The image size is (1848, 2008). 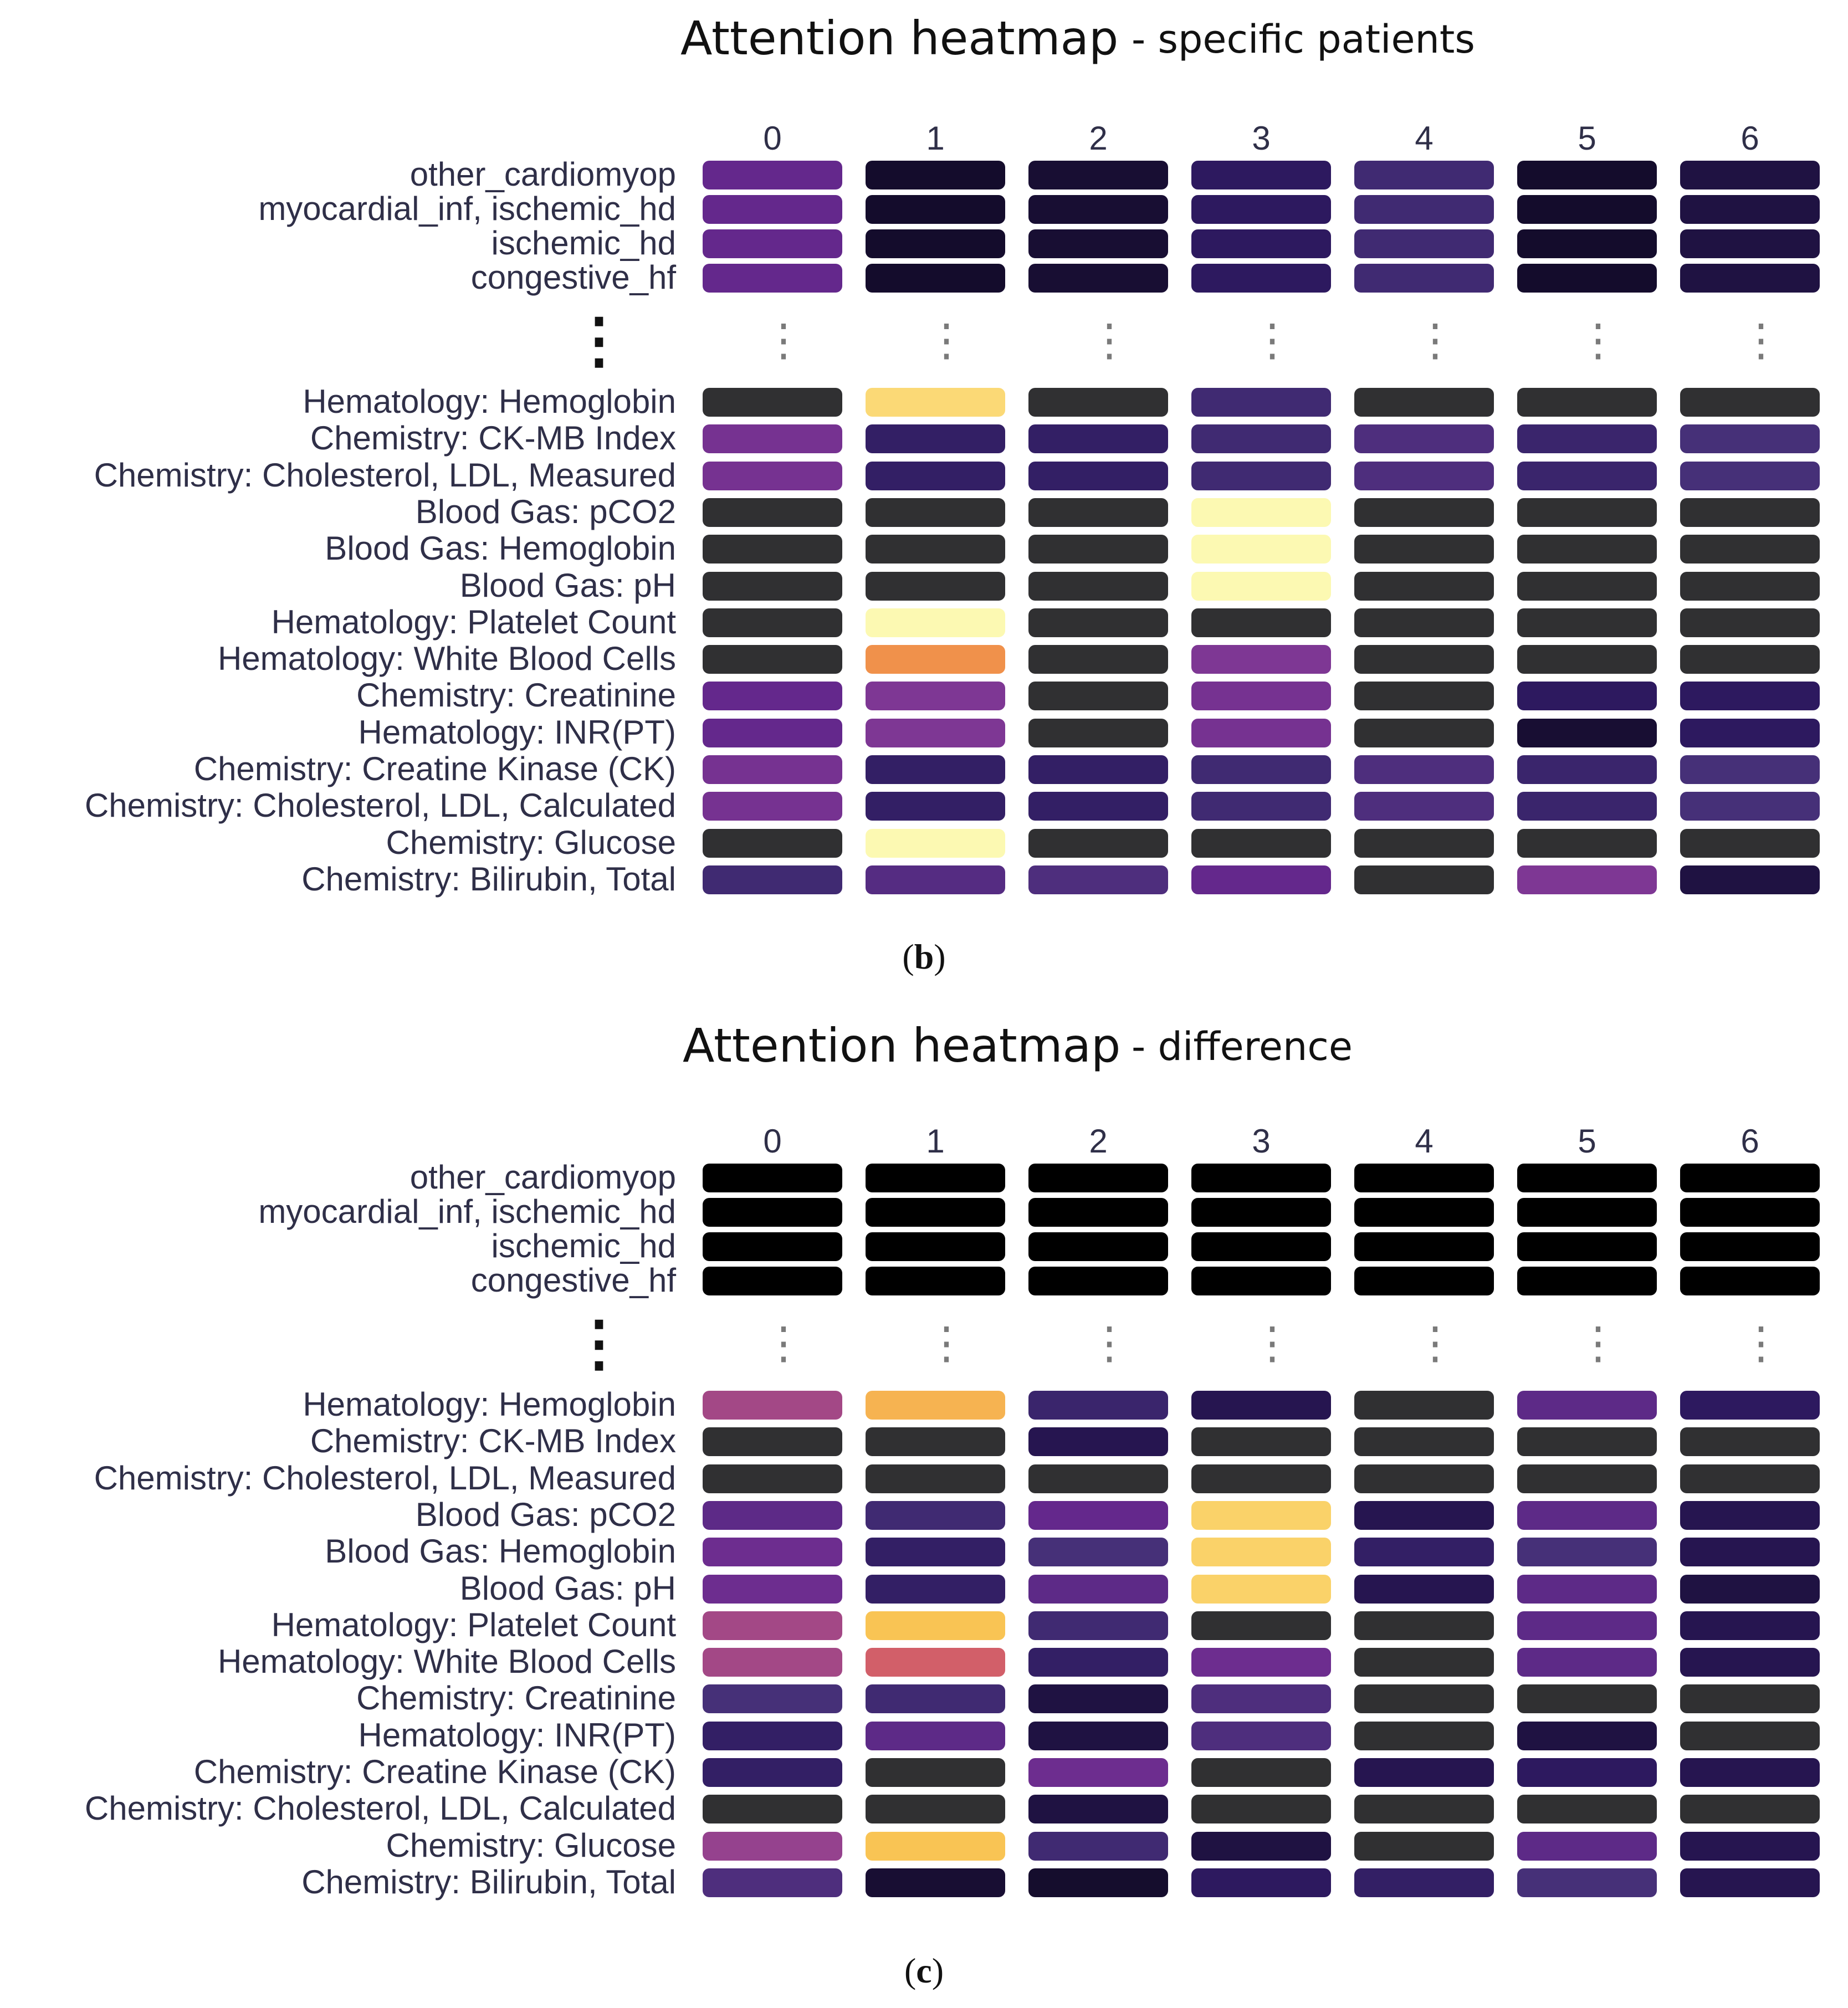 I want to click on column-label: 4, so click(x=1424, y=138).